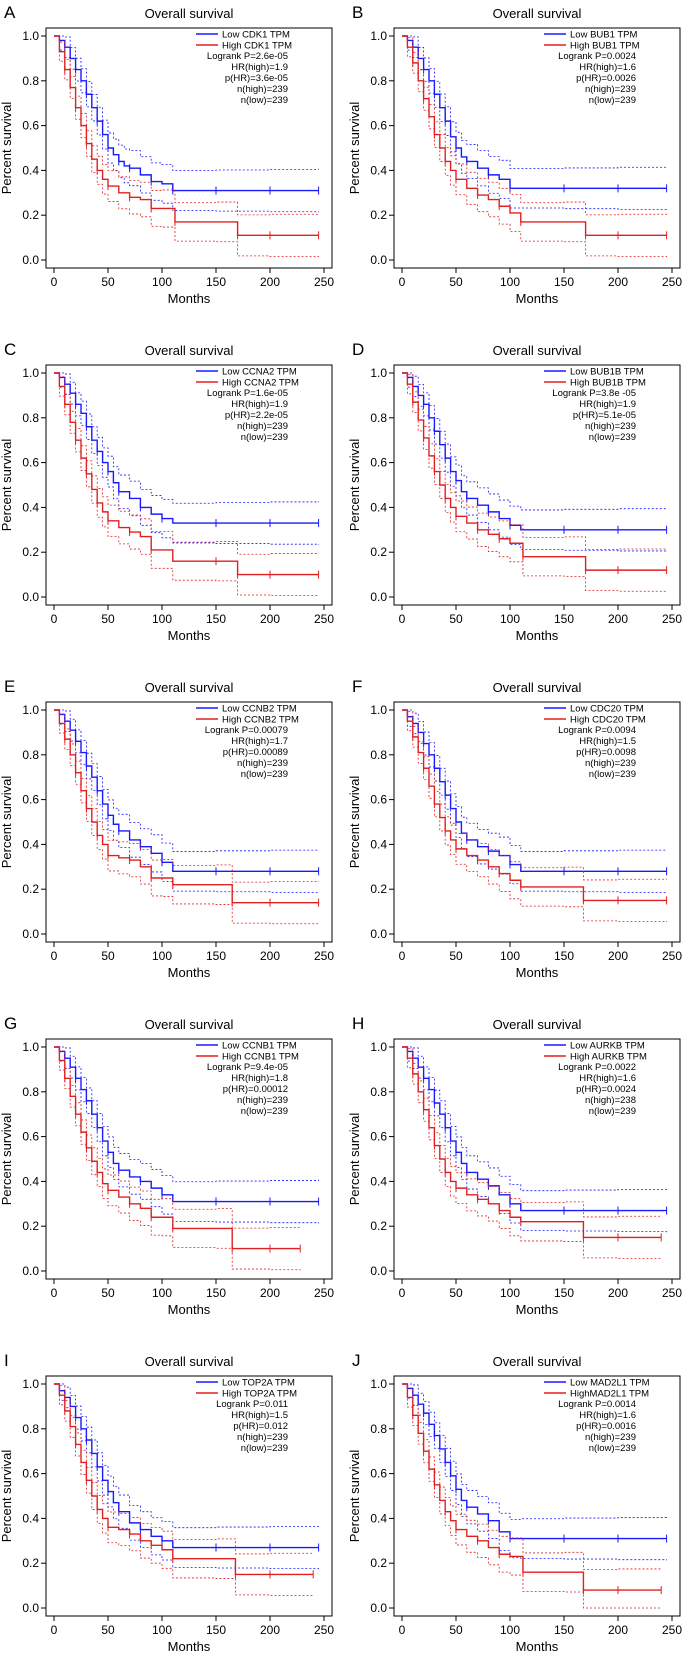 This screenshot has width=696, height=1676. I want to click on panel-letter: F, so click(357, 686).